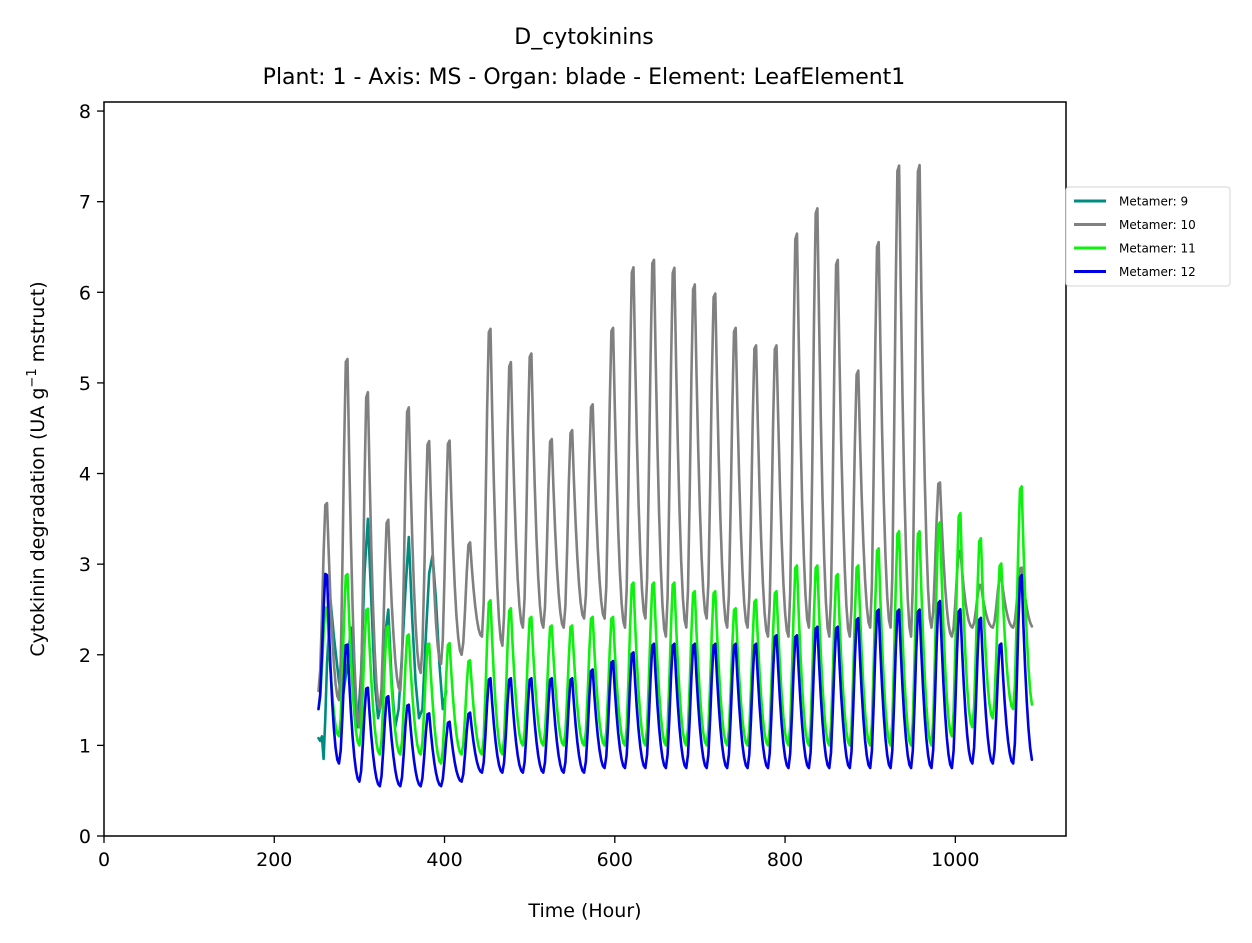 The width and height of the screenshot is (1252, 943). I want to click on y-axis-label-tail: mstruct), so click(38, 324).